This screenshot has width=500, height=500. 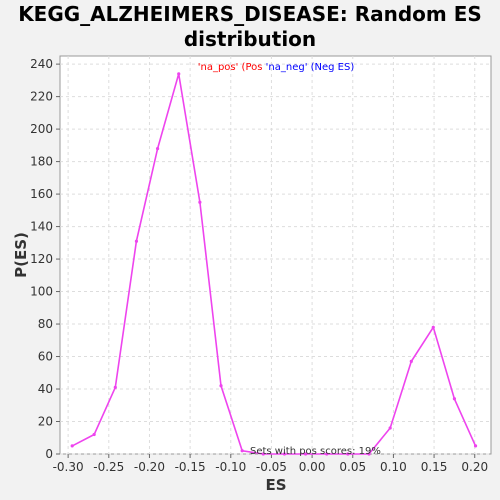 What do you see at coordinates (310, 67) in the screenshot?
I see `legend-neg-entry: 'na_neg' (Neg ES)` at bounding box center [310, 67].